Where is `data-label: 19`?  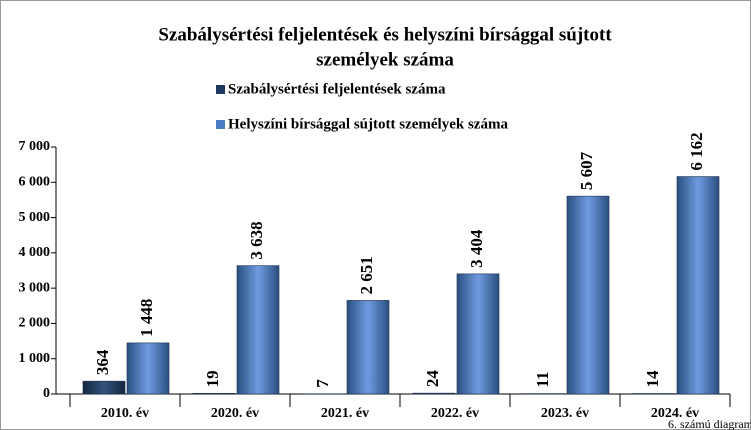 data-label: 19 is located at coordinates (212, 378).